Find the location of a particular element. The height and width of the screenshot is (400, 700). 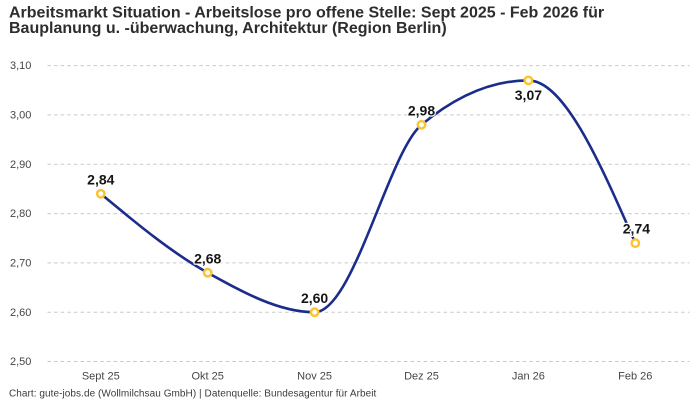

svg-text: 2,90 is located at coordinates (20, 165).